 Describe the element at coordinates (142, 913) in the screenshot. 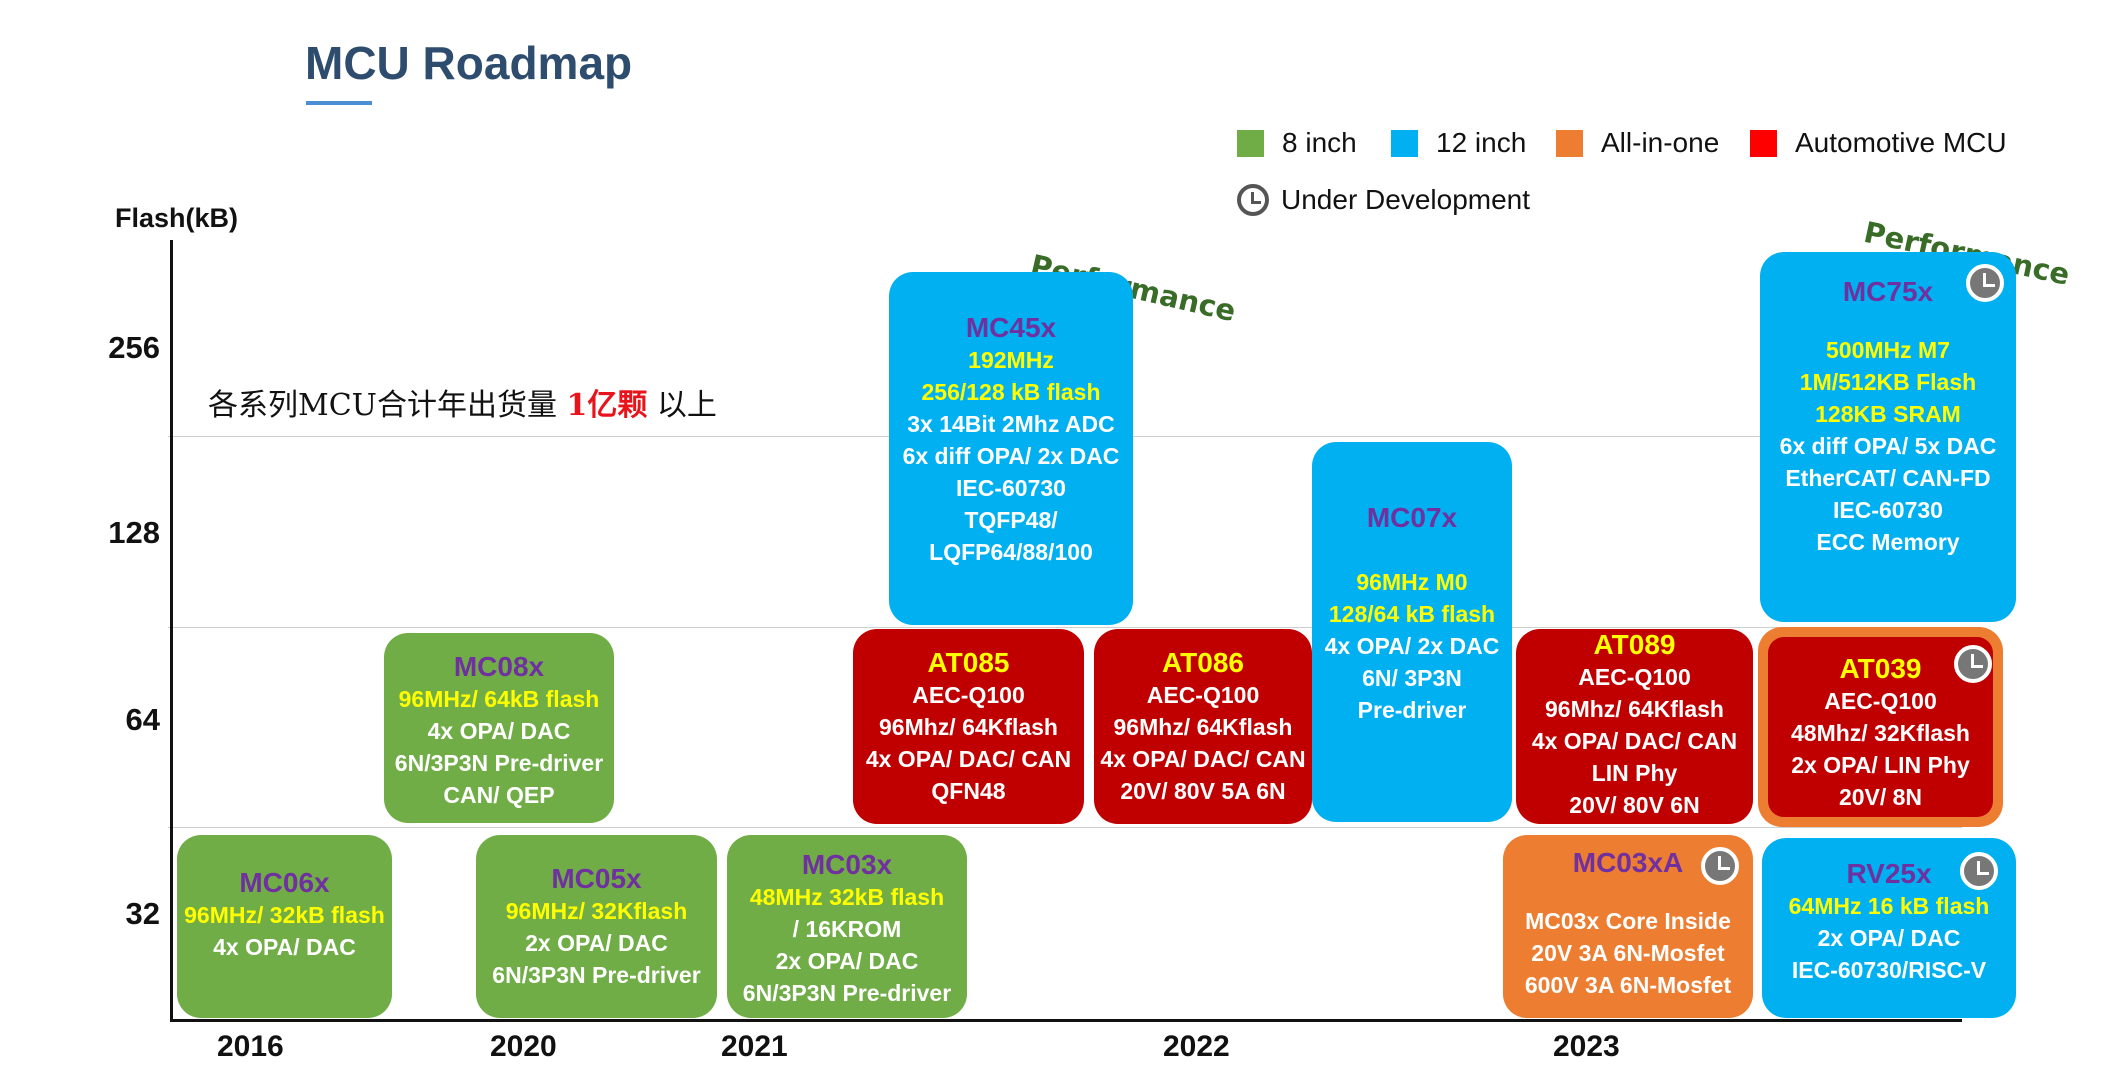

I see `y-tick-label: 32` at that location.